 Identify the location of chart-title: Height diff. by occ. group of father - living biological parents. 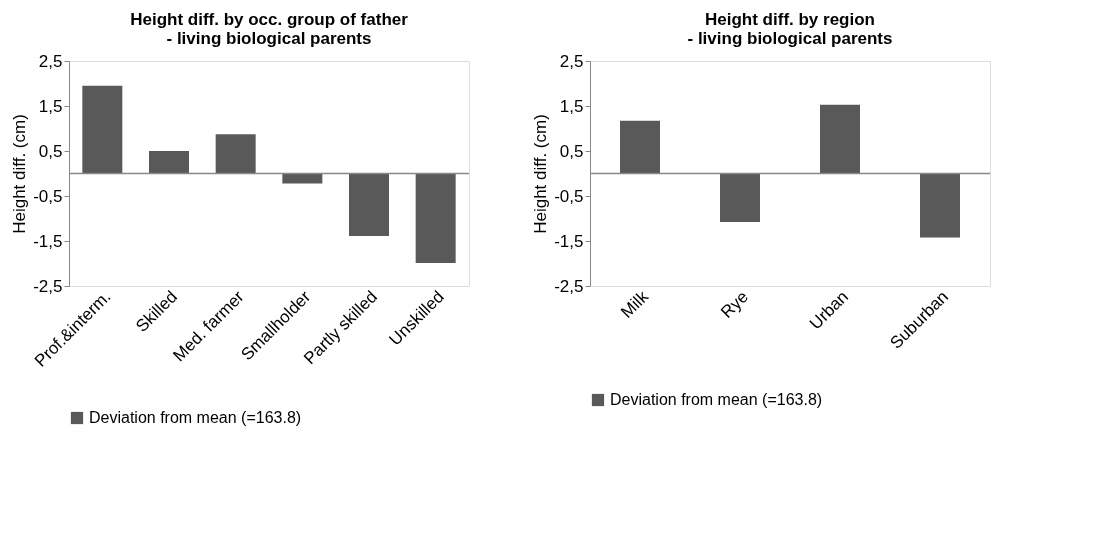
(269, 29).